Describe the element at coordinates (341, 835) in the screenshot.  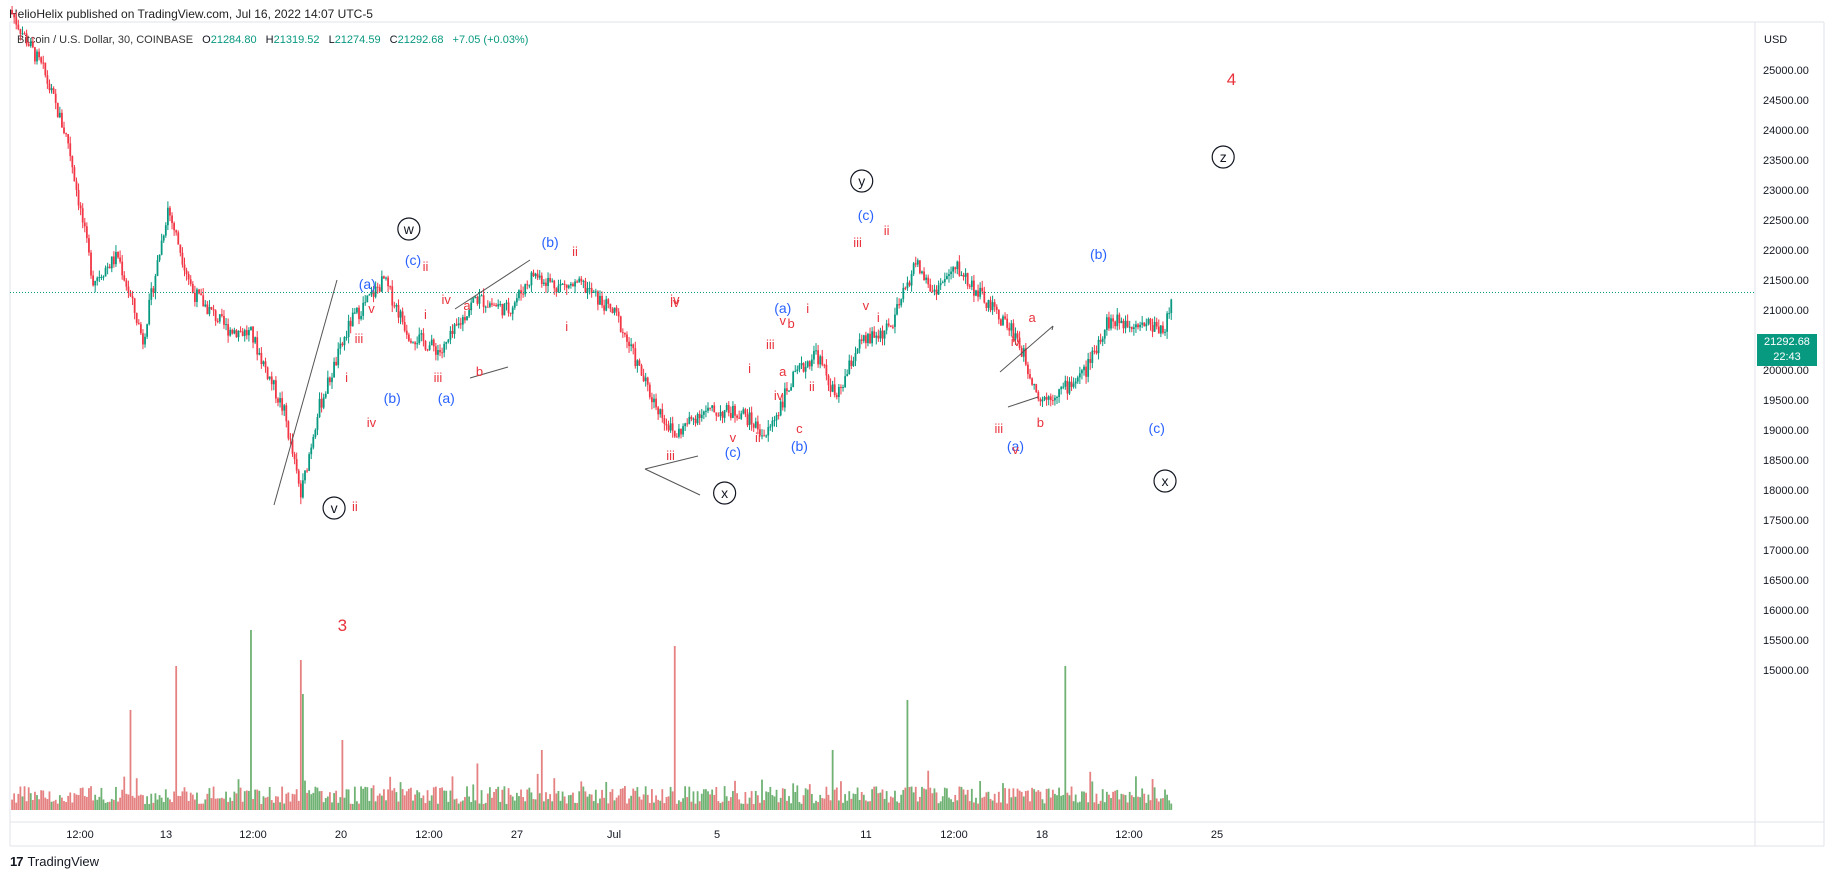
I see `time-tick-label: 20` at that location.